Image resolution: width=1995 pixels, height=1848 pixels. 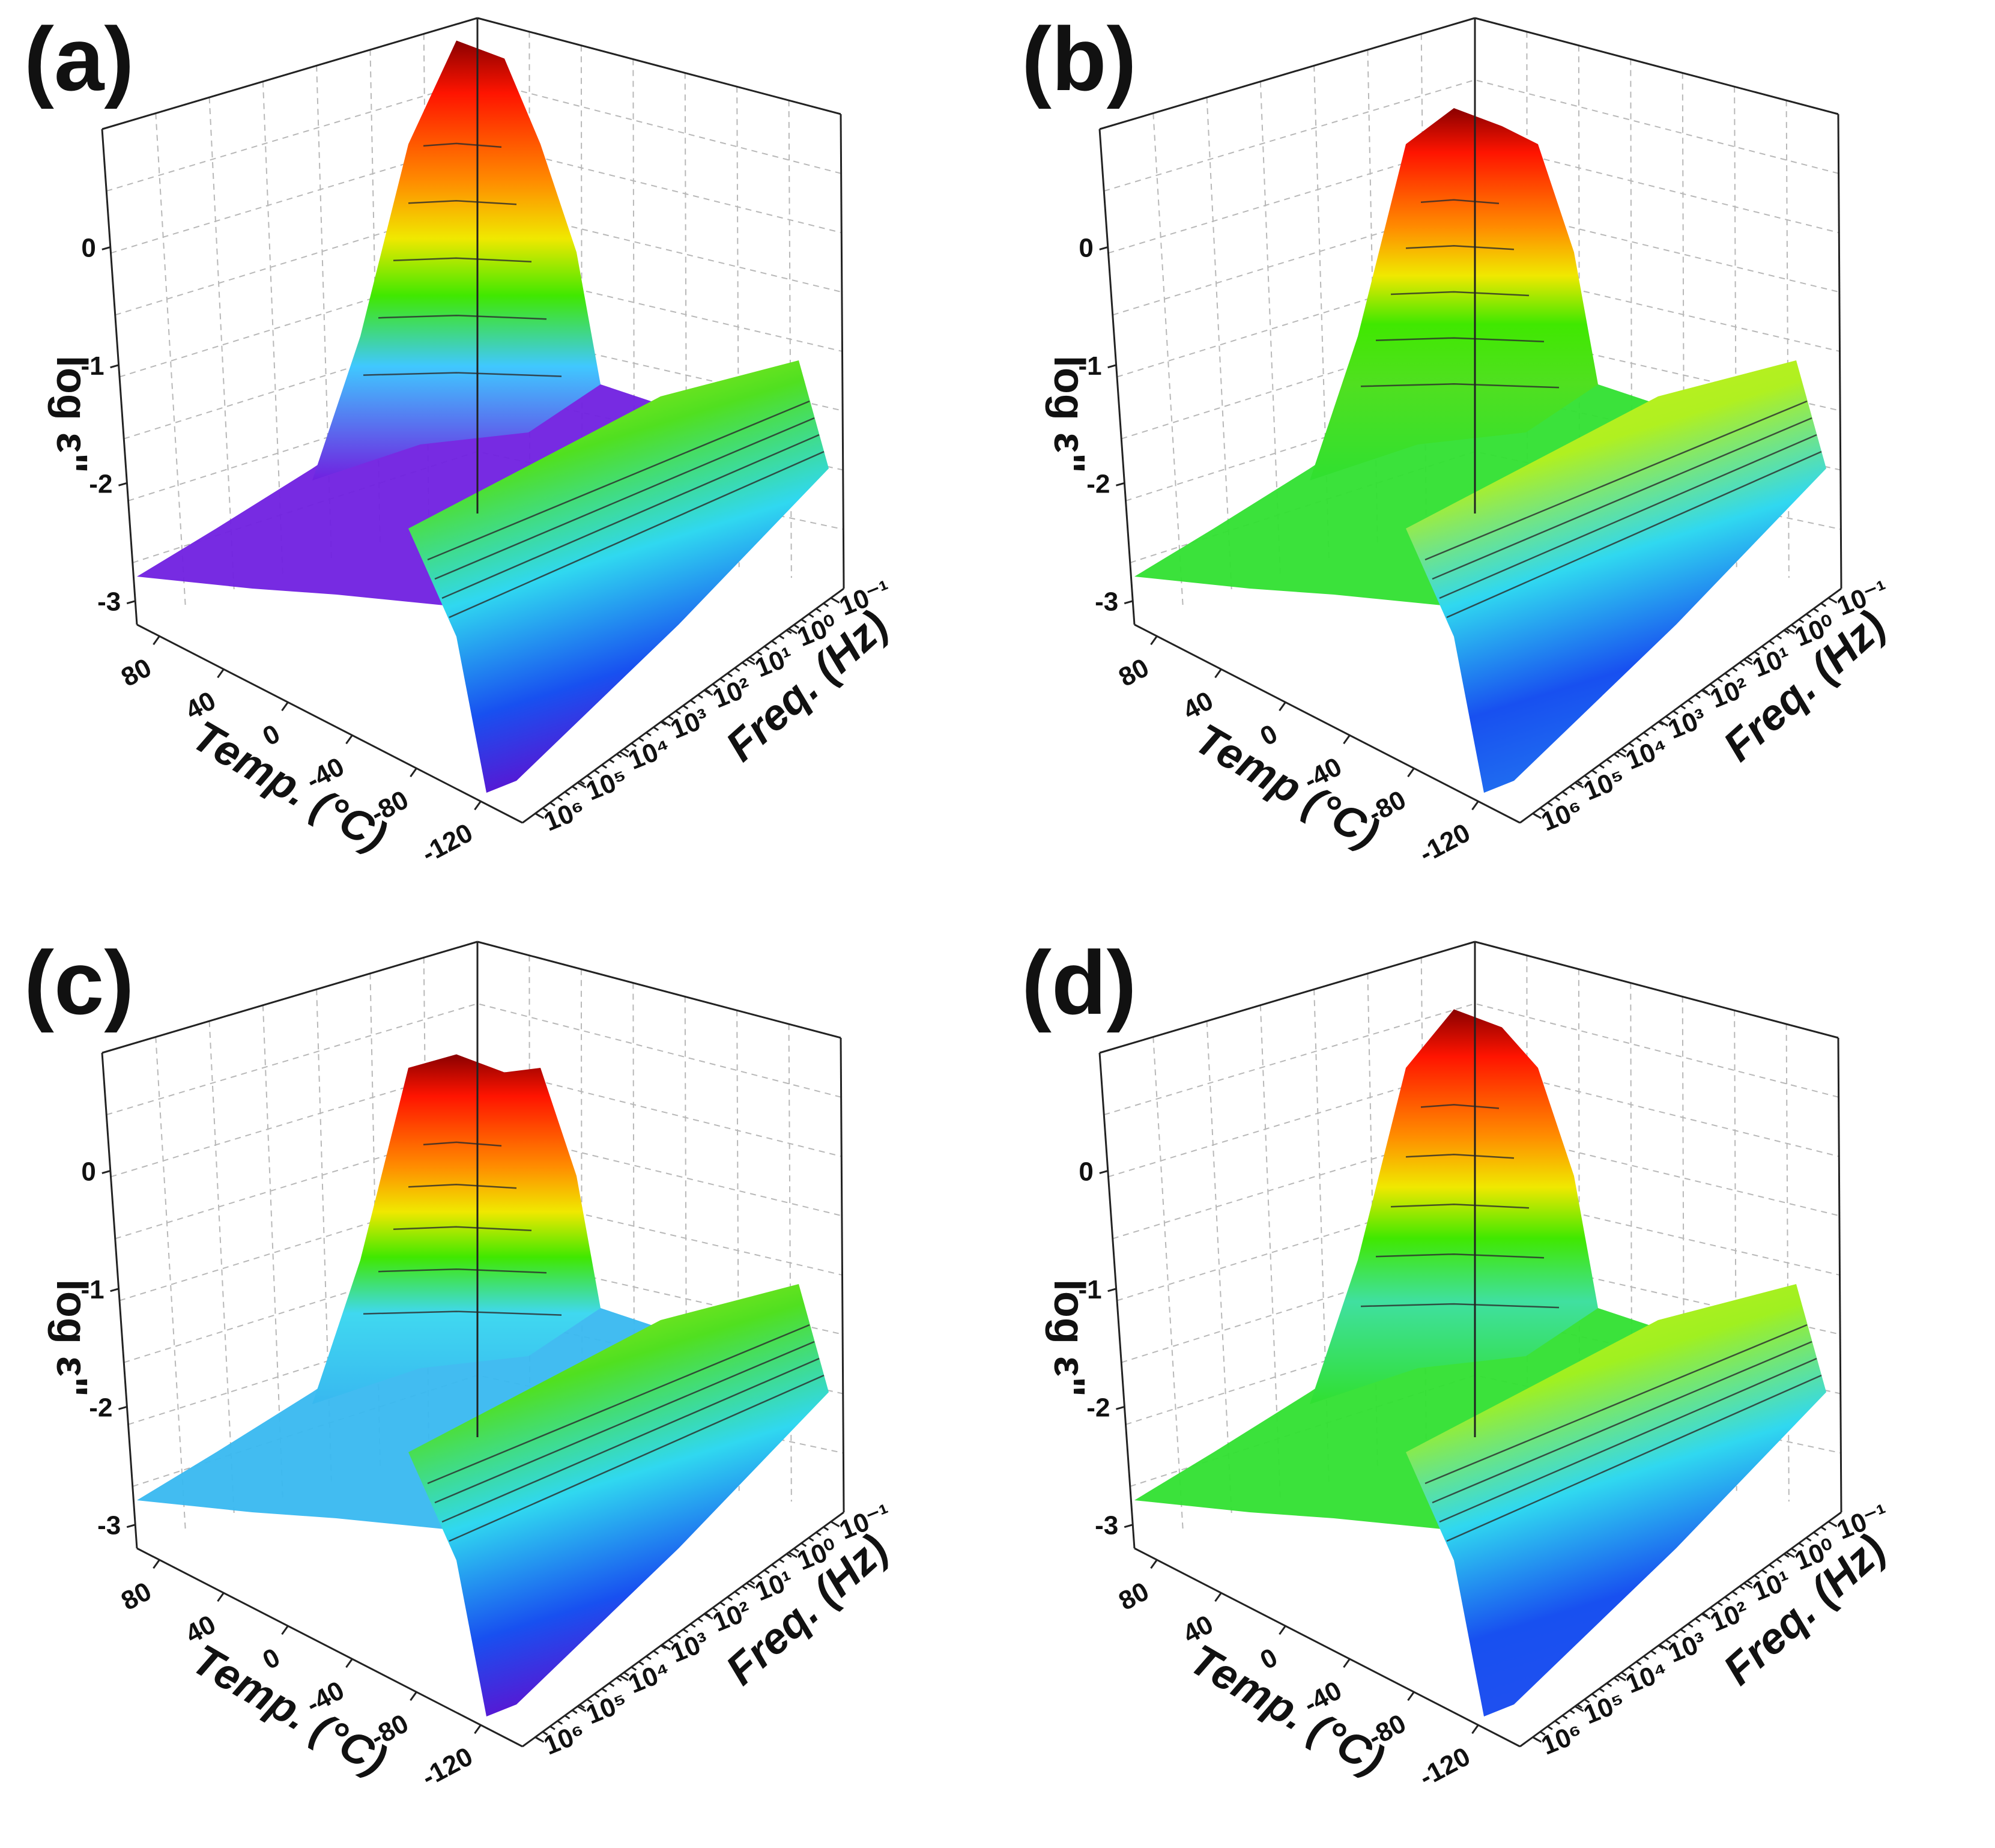 What do you see at coordinates (136, 1597) in the screenshot?
I see `x-tick-label: 80` at bounding box center [136, 1597].